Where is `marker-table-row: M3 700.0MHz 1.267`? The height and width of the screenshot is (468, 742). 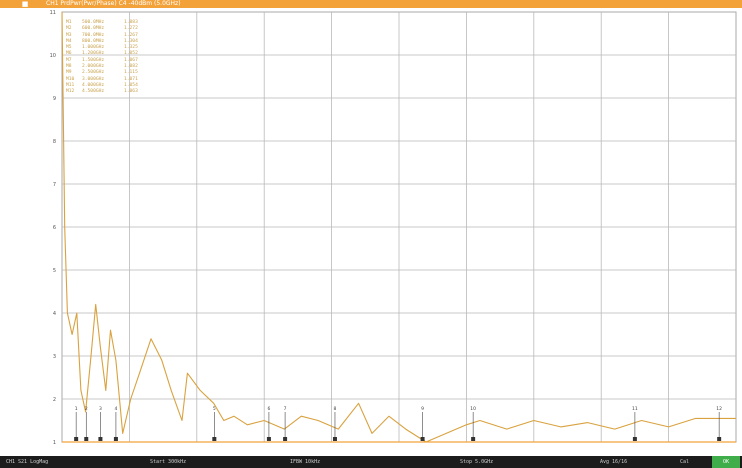
marker-table-row: M3 700.0MHz 1.267 is located at coordinates (110, 36).